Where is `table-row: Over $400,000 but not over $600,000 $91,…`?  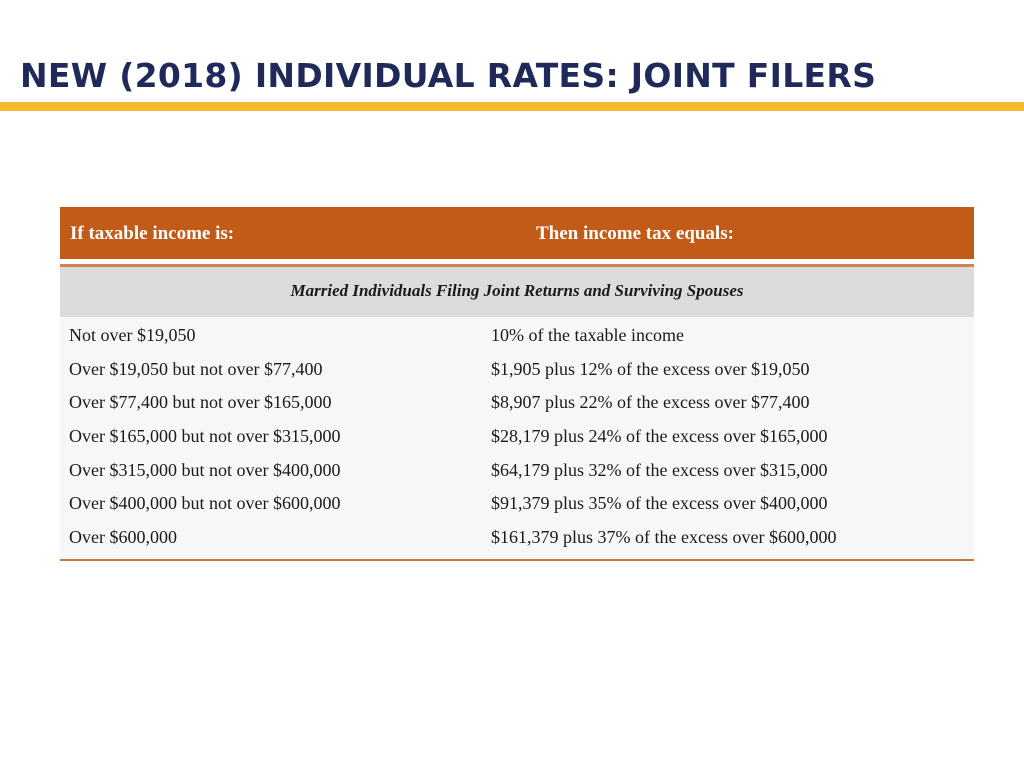
table-row: Over $400,000 but not over $600,000 $91,… is located at coordinates (517, 504).